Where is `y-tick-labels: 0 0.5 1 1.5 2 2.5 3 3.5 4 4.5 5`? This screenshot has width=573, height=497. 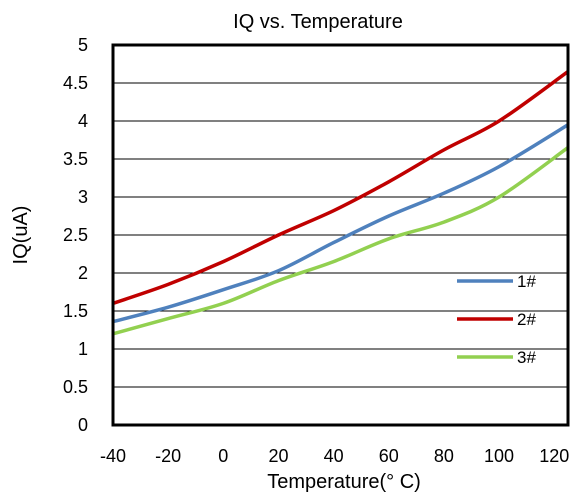 y-tick-labels: 0 0.5 1 1.5 2 2.5 3 3.5 4 4.5 5 is located at coordinates (75, 235).